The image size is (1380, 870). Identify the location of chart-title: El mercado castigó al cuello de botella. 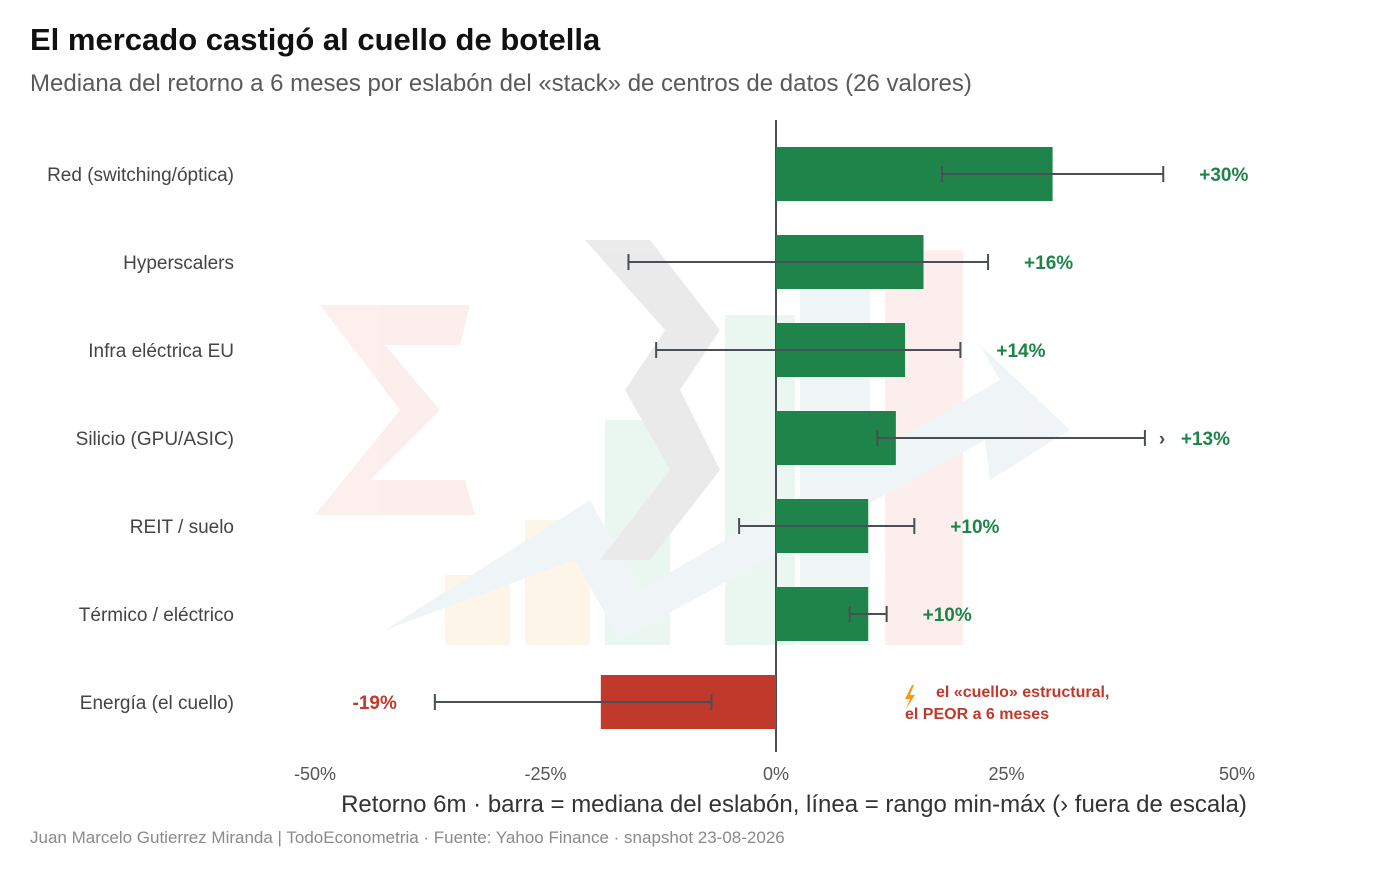
(315, 39).